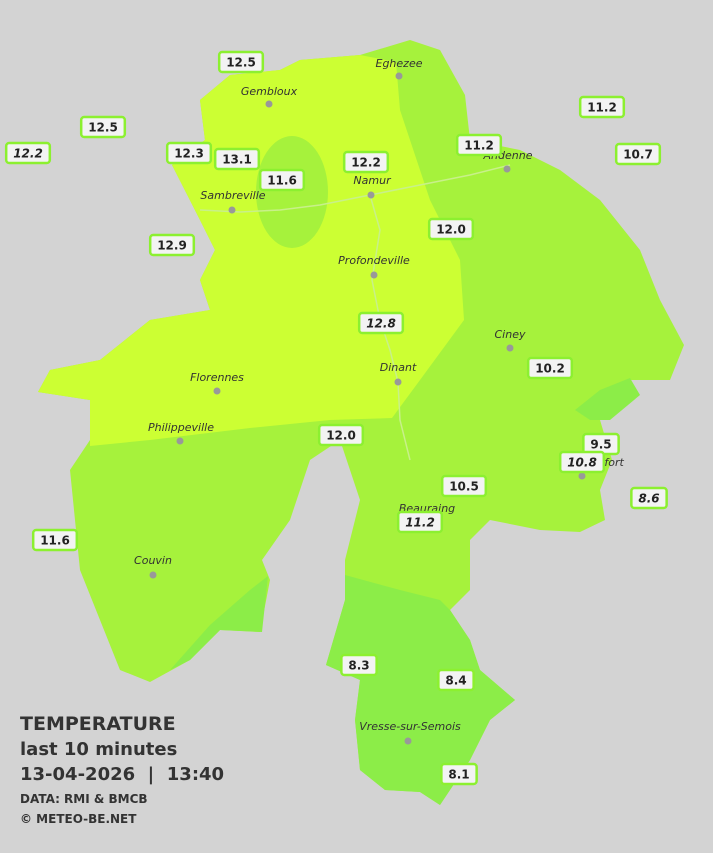  Describe the element at coordinates (399, 63) in the screenshot. I see `city-label: Eghezee` at that location.